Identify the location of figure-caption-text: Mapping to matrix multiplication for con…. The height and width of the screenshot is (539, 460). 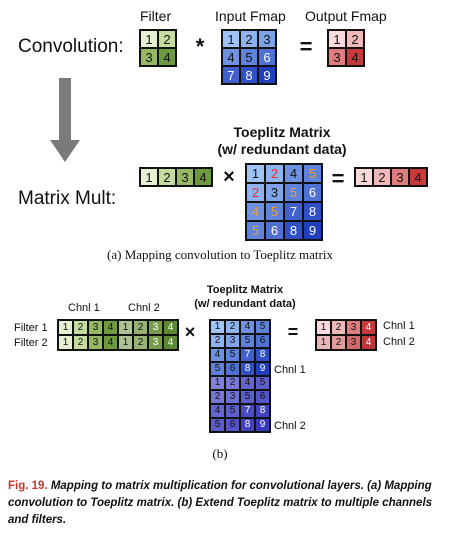
(220, 503).